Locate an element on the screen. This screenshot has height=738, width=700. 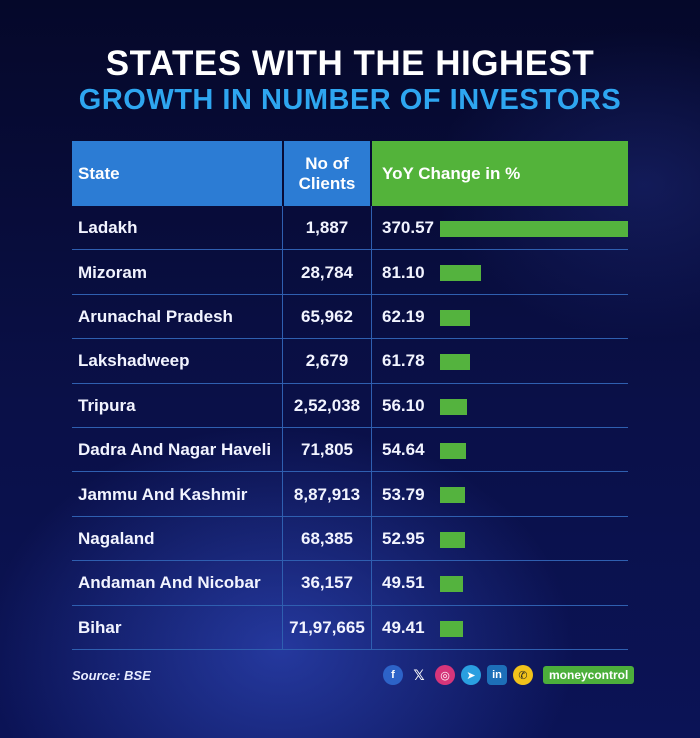
x-icon: 𝕏 is located at coordinates (419, 674).